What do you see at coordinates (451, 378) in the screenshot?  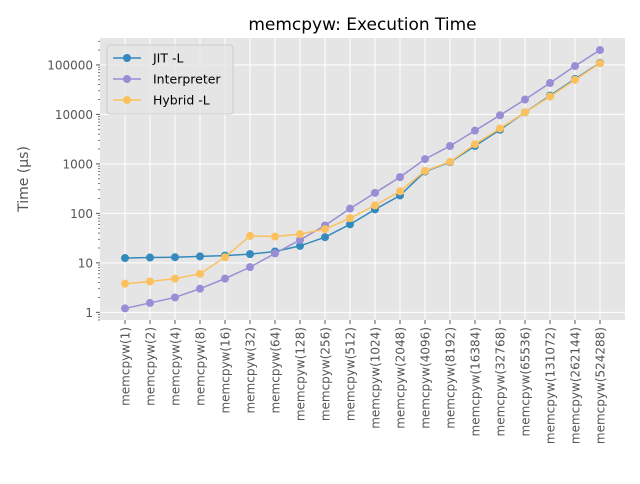 I see `x-tick-label: memcpyw(8192)` at bounding box center [451, 378].